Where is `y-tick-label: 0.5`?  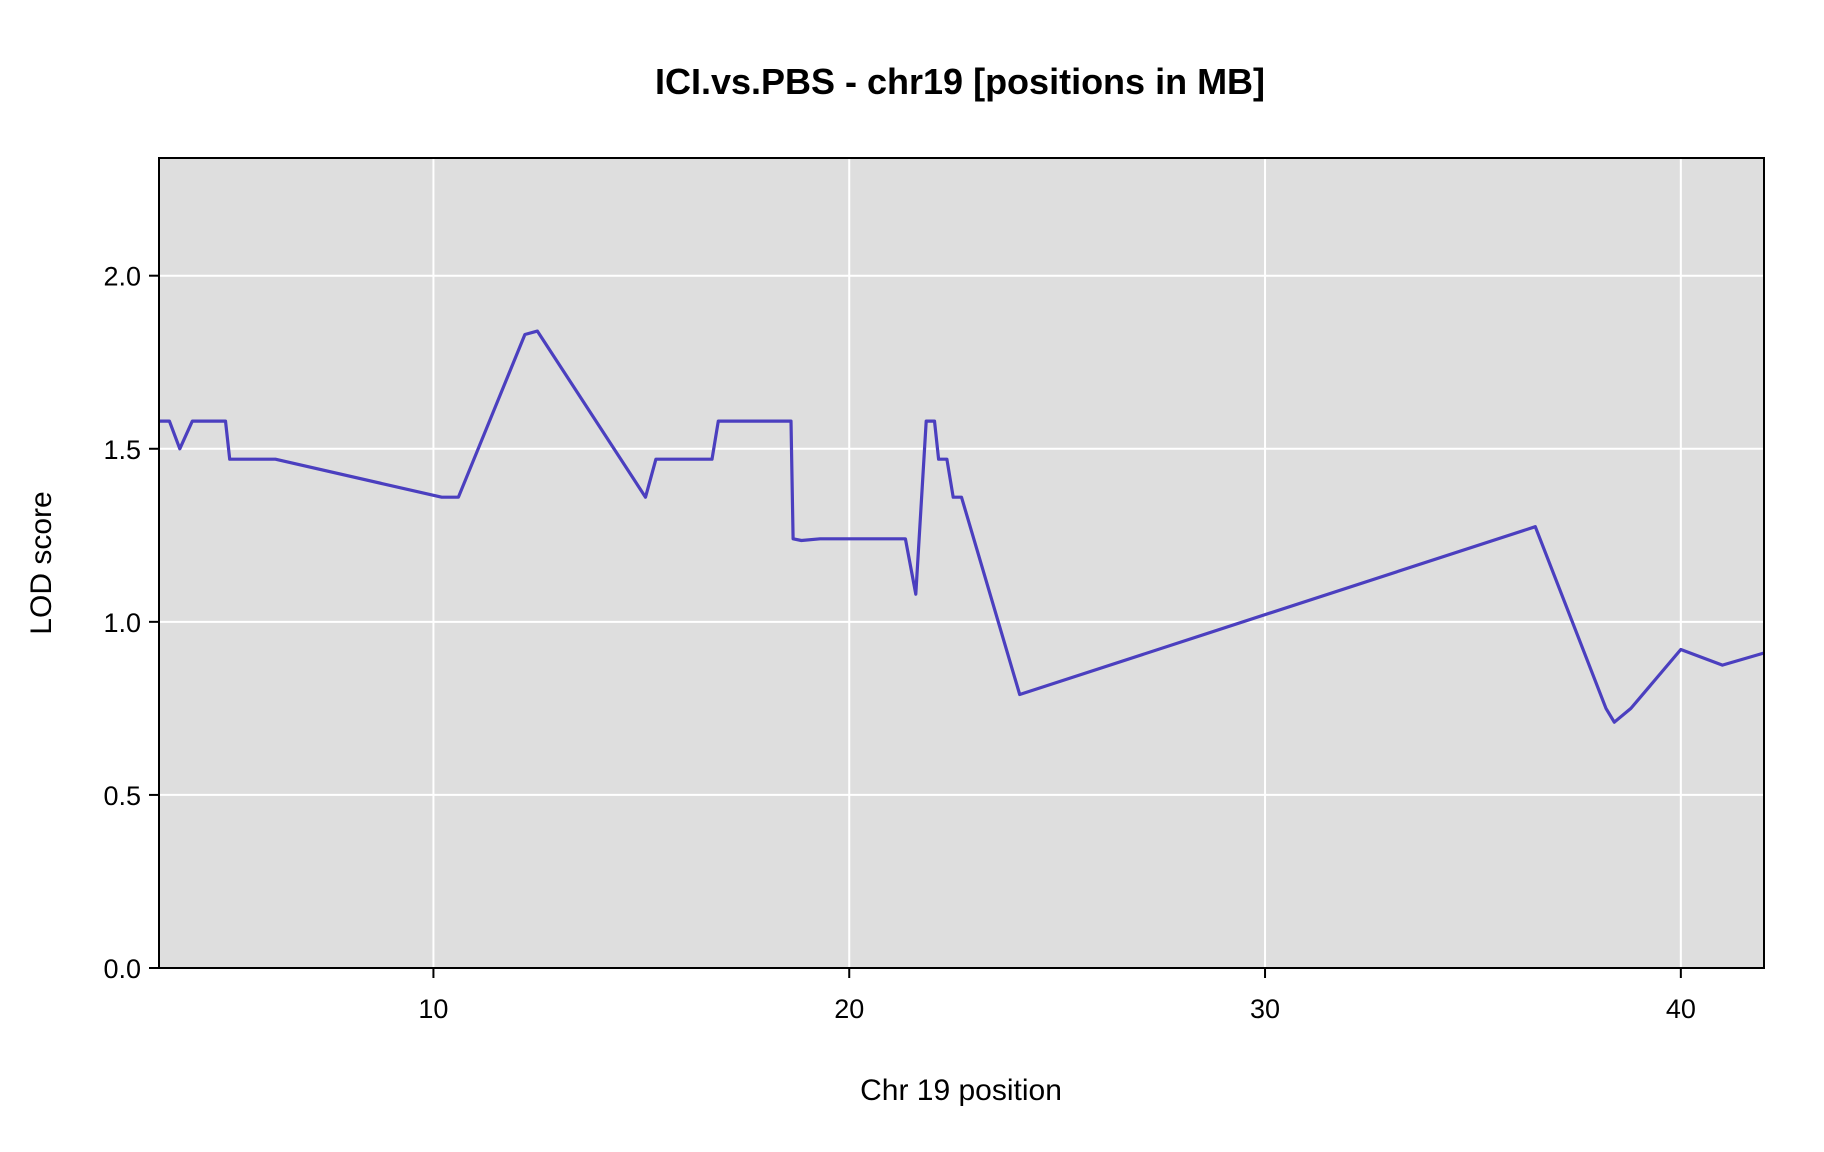 y-tick-label: 0.5 is located at coordinates (122, 796).